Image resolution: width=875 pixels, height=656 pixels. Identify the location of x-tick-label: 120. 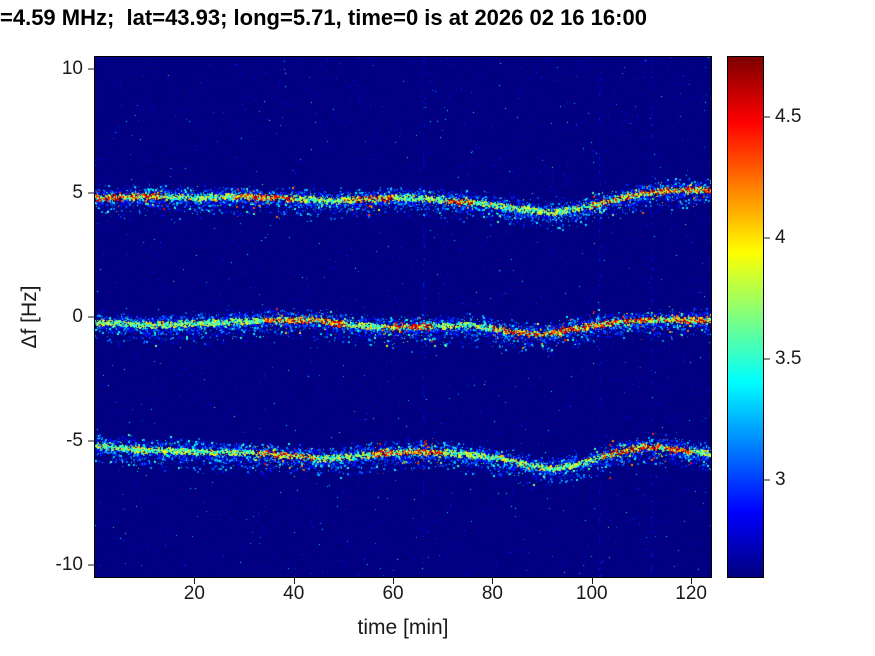
(691, 593).